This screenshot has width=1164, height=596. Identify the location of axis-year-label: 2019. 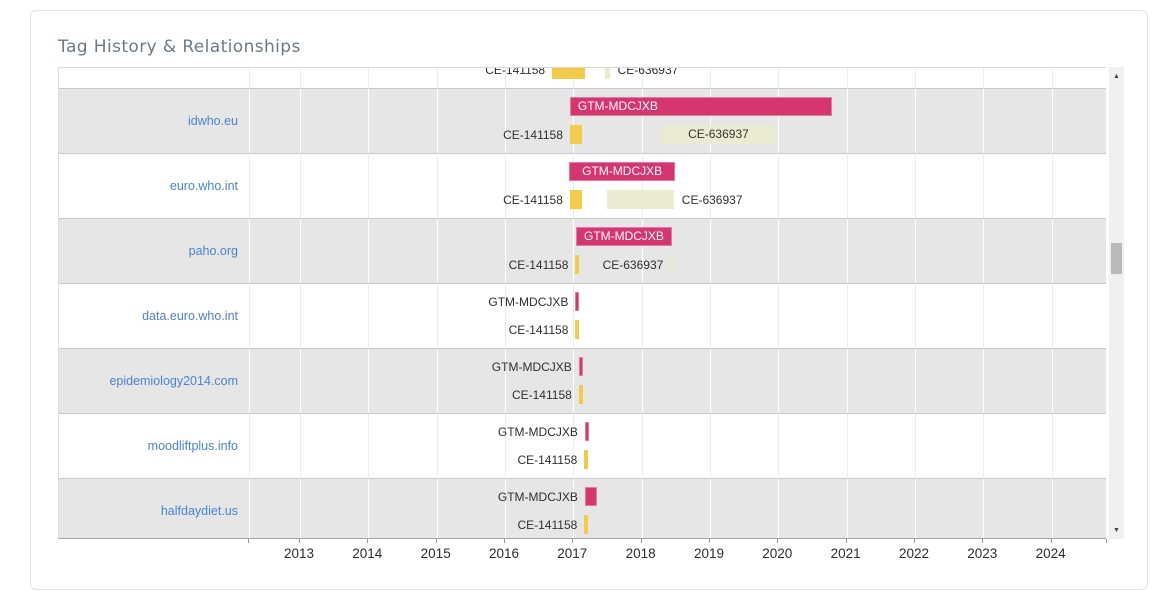
(709, 553).